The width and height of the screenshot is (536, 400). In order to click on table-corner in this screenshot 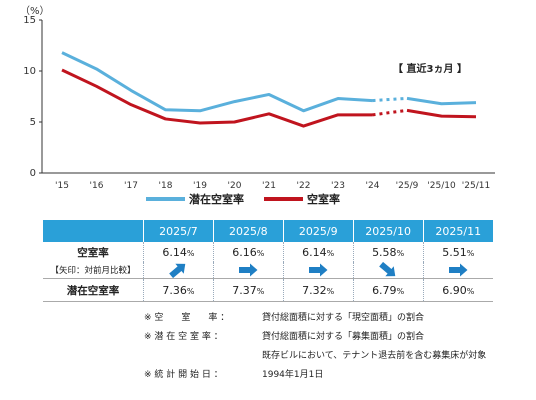, I will do `click(93, 231)`.